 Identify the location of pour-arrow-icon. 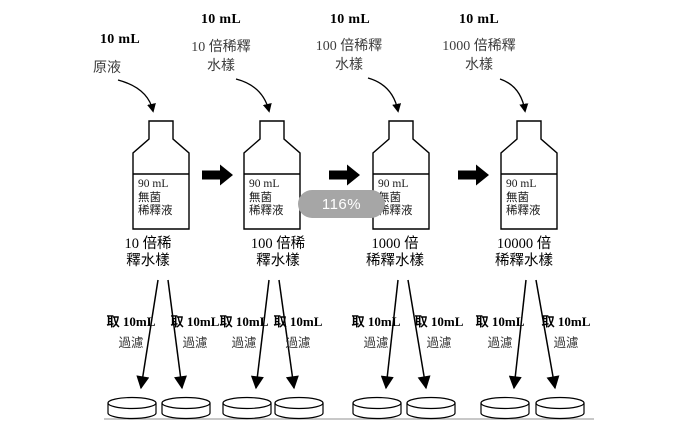
(323, 95).